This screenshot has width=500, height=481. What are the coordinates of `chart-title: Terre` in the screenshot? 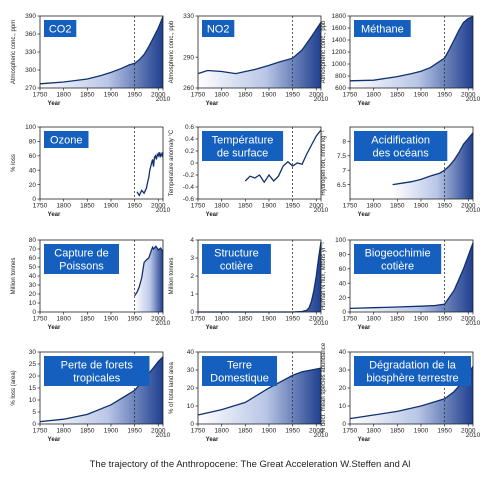 It's located at (239, 366).